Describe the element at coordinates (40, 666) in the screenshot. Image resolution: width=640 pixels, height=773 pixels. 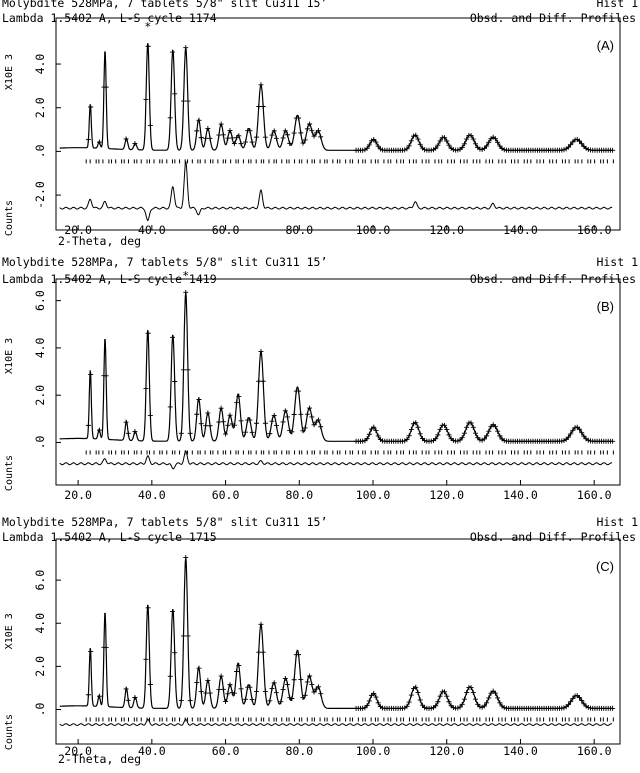
I see `y-tick-label: 2.0` at that location.